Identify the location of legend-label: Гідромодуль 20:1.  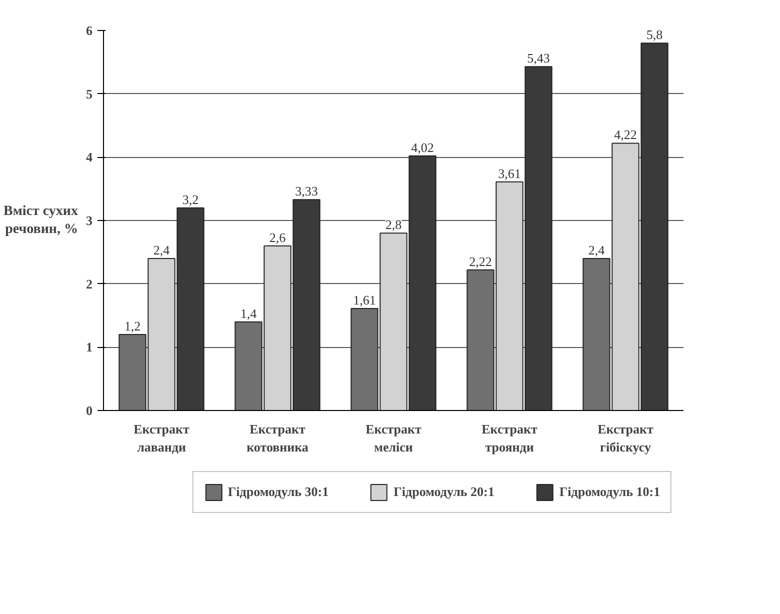
(444, 492).